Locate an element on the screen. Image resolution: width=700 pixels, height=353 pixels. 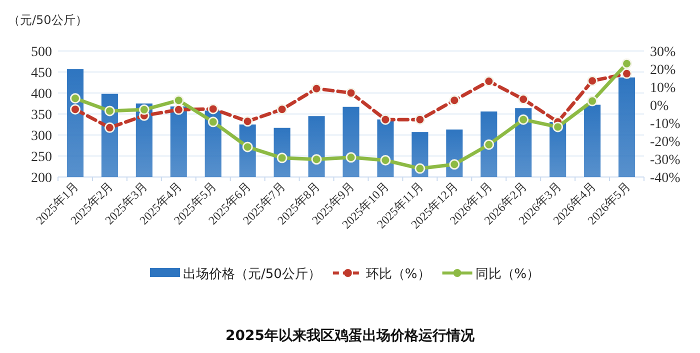
y-tick-label: 250 is located at coordinates (41, 157).